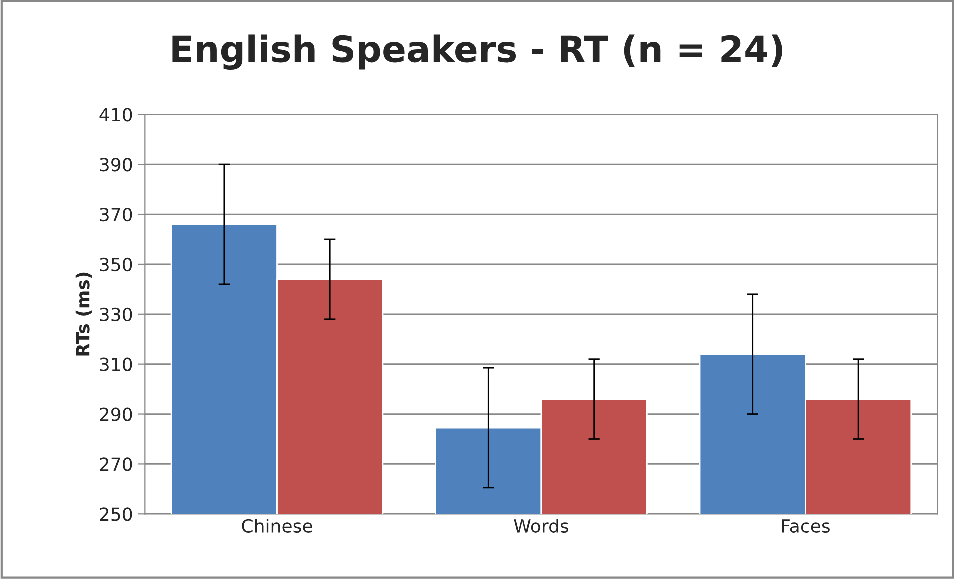 The height and width of the screenshot is (579, 955). What do you see at coordinates (116, 115) in the screenshot?
I see `y-tick-label: 410` at bounding box center [116, 115].